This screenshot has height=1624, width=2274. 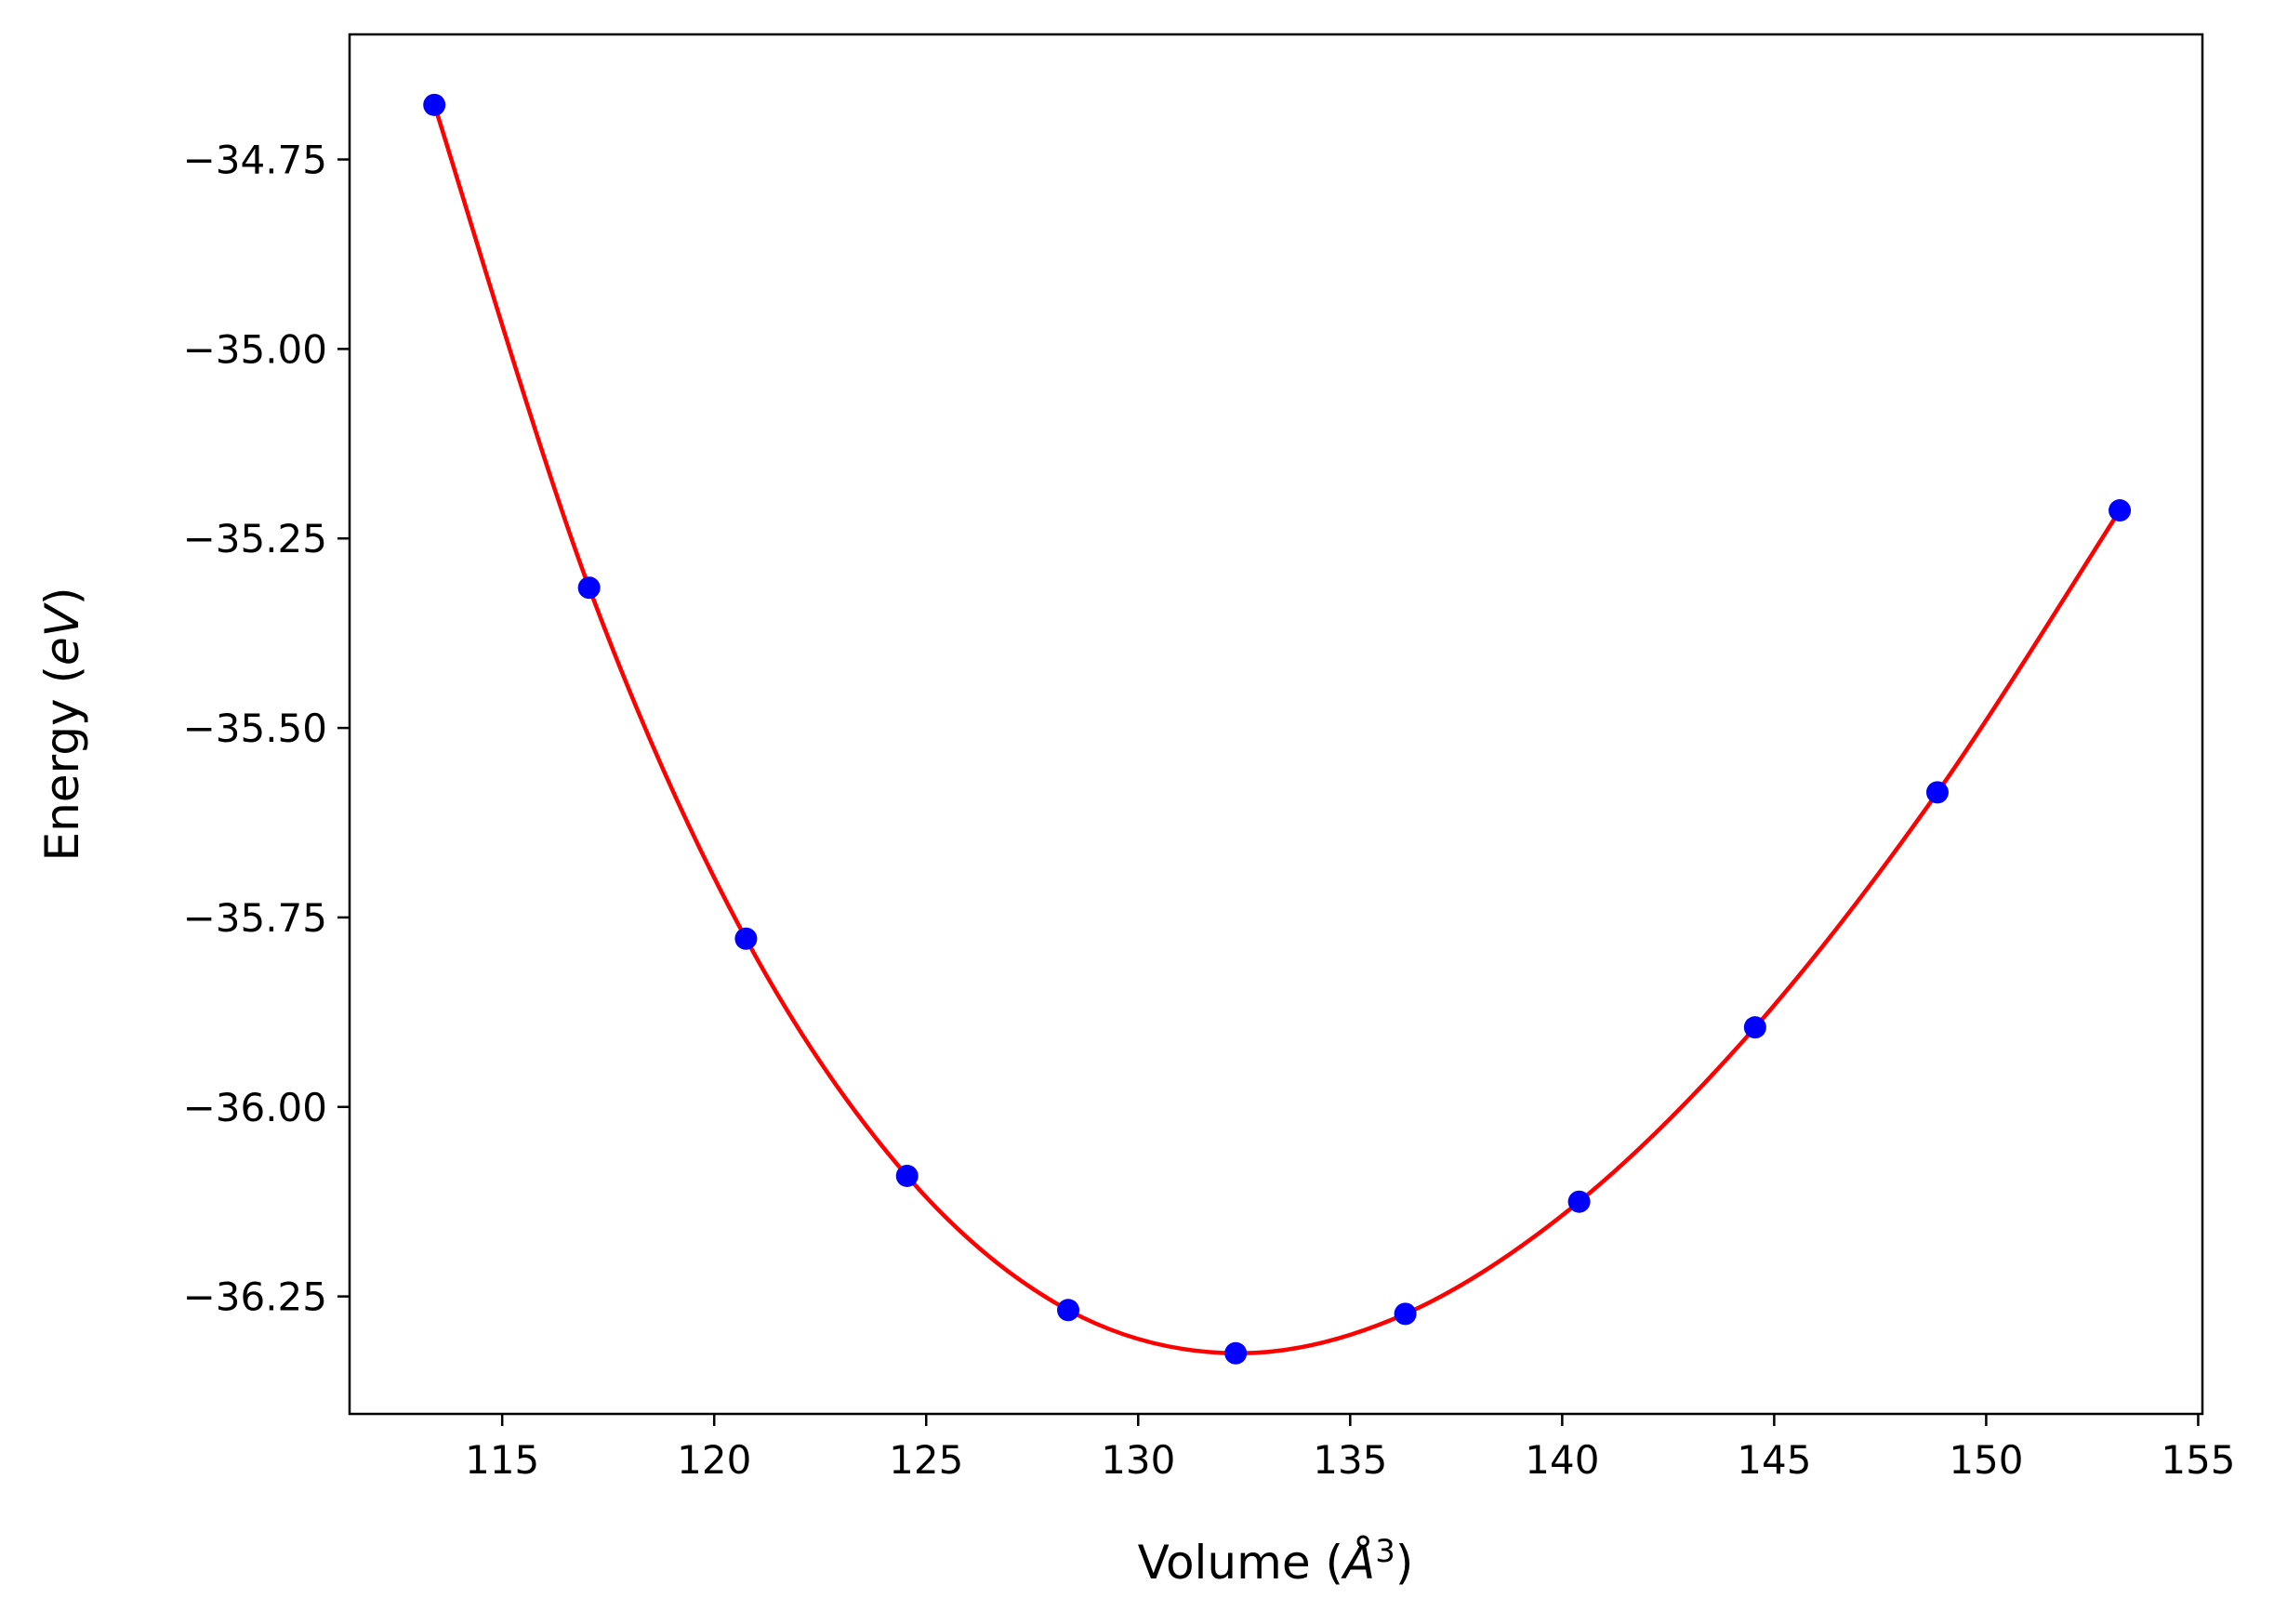 I want to click on y-tick-label: −36.00, so click(x=255, y=1108).